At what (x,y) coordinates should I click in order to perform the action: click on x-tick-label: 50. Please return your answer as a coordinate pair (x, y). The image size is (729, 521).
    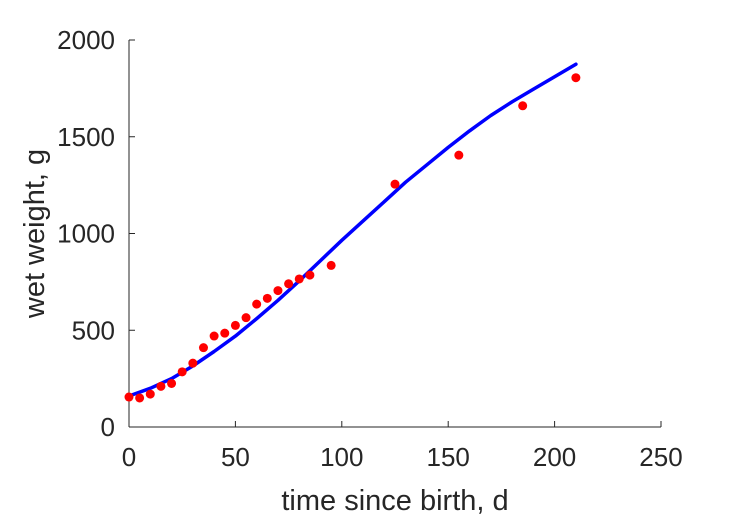
    Looking at the image, I should click on (235, 457).